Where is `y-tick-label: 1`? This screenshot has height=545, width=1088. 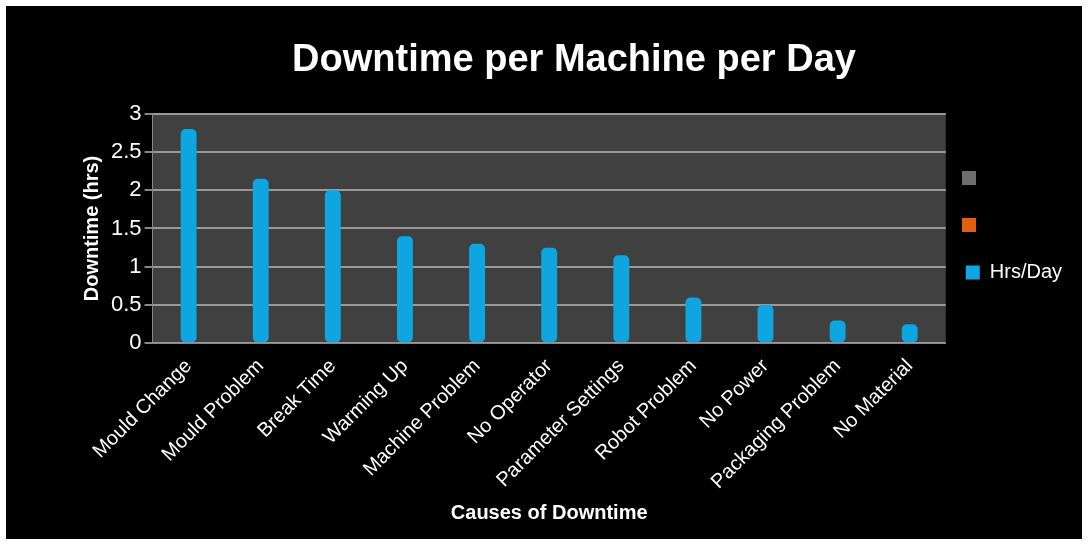 y-tick-label: 1 is located at coordinates (135, 265).